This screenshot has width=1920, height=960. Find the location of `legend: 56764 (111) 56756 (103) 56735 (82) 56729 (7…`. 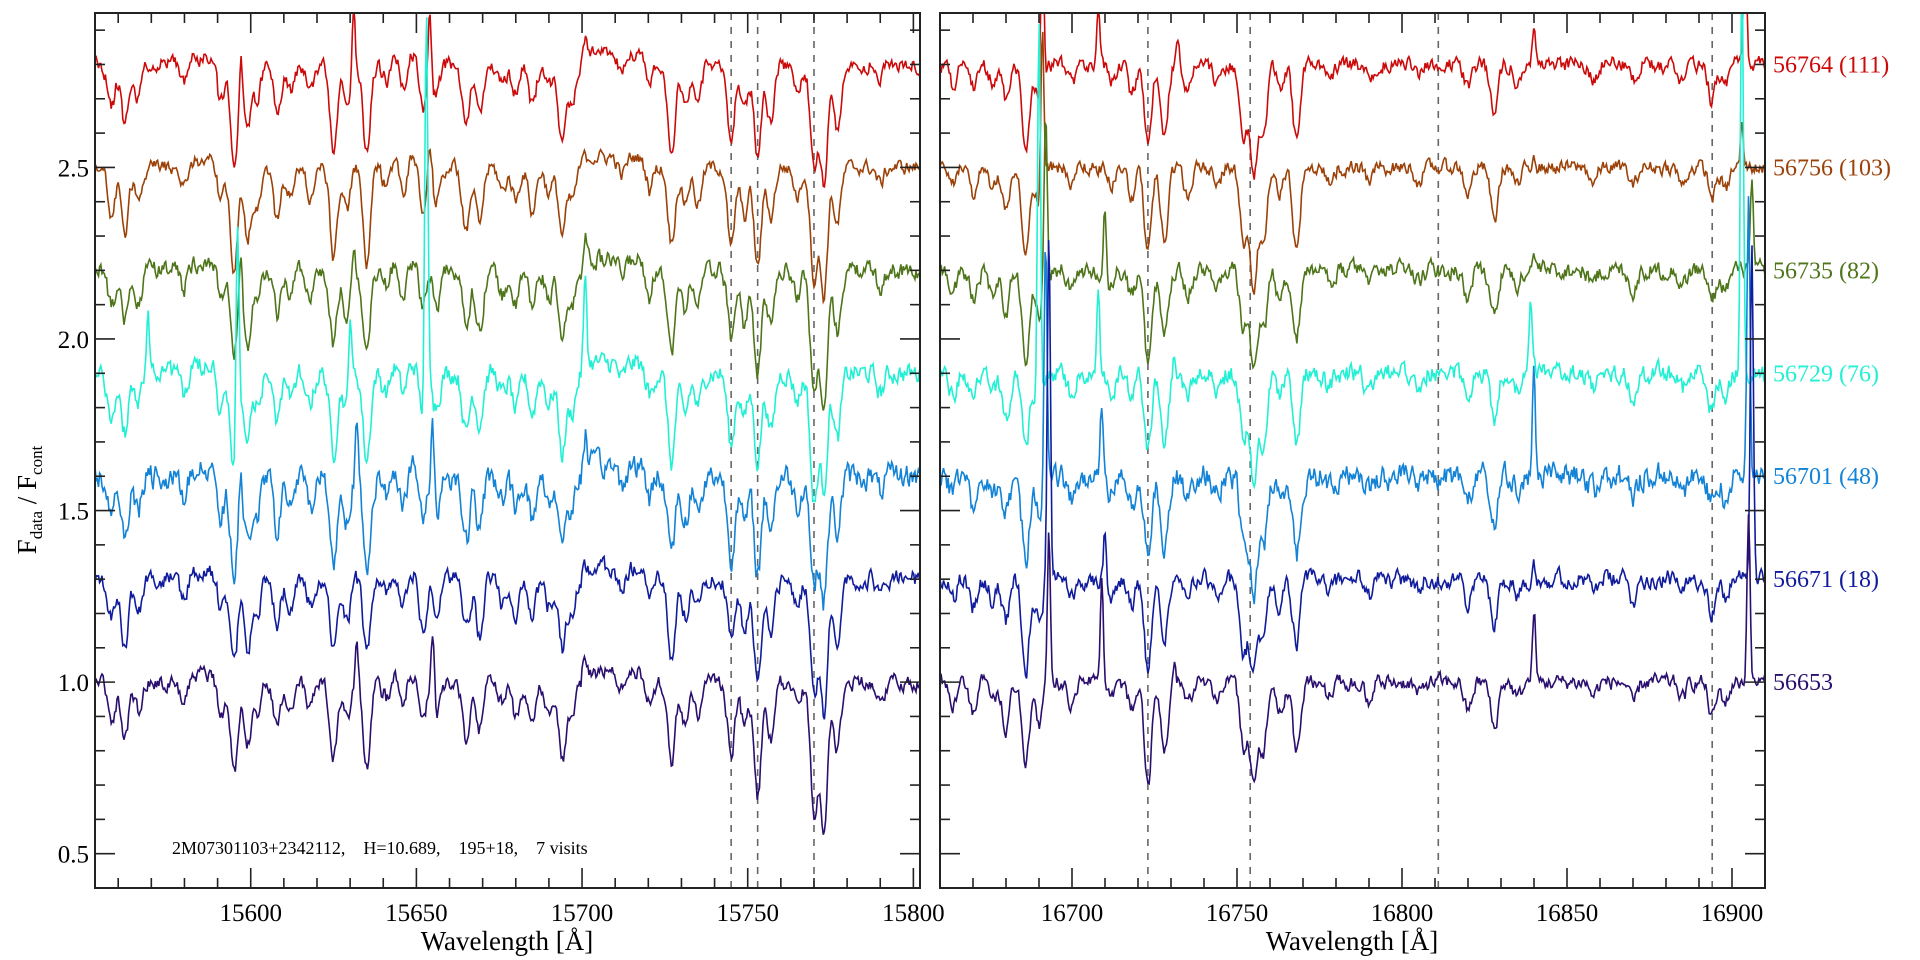

legend: 56764 (111) 56756 (103) 56735 (82) 56729 (7… is located at coordinates (1832, 374).